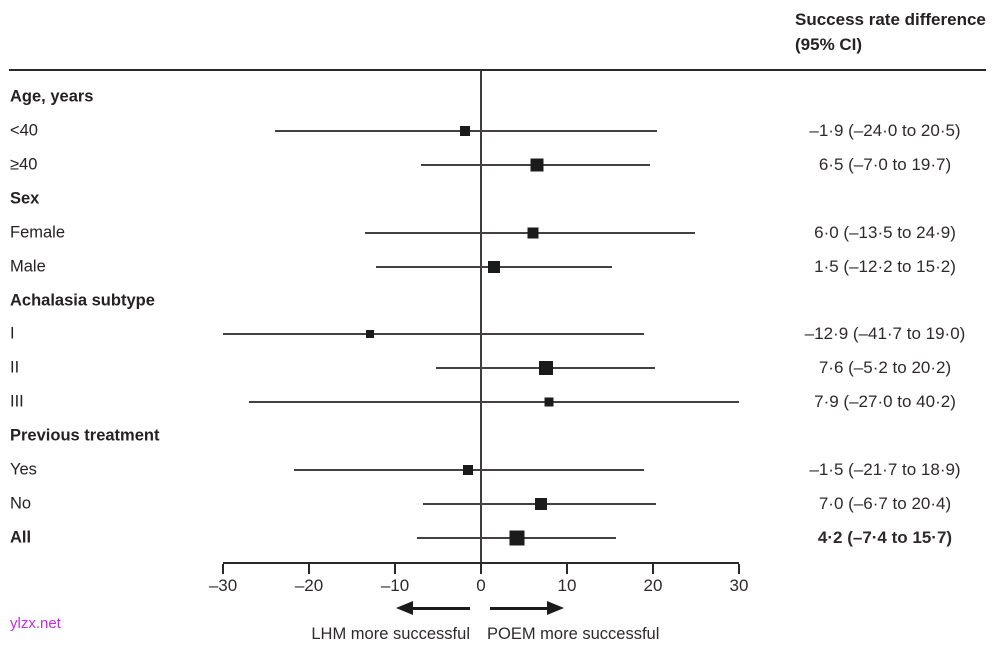 This screenshot has width=995, height=648. Describe the element at coordinates (829, 44) in the screenshot. I see `column-header-line2: (95% CI)` at that location.